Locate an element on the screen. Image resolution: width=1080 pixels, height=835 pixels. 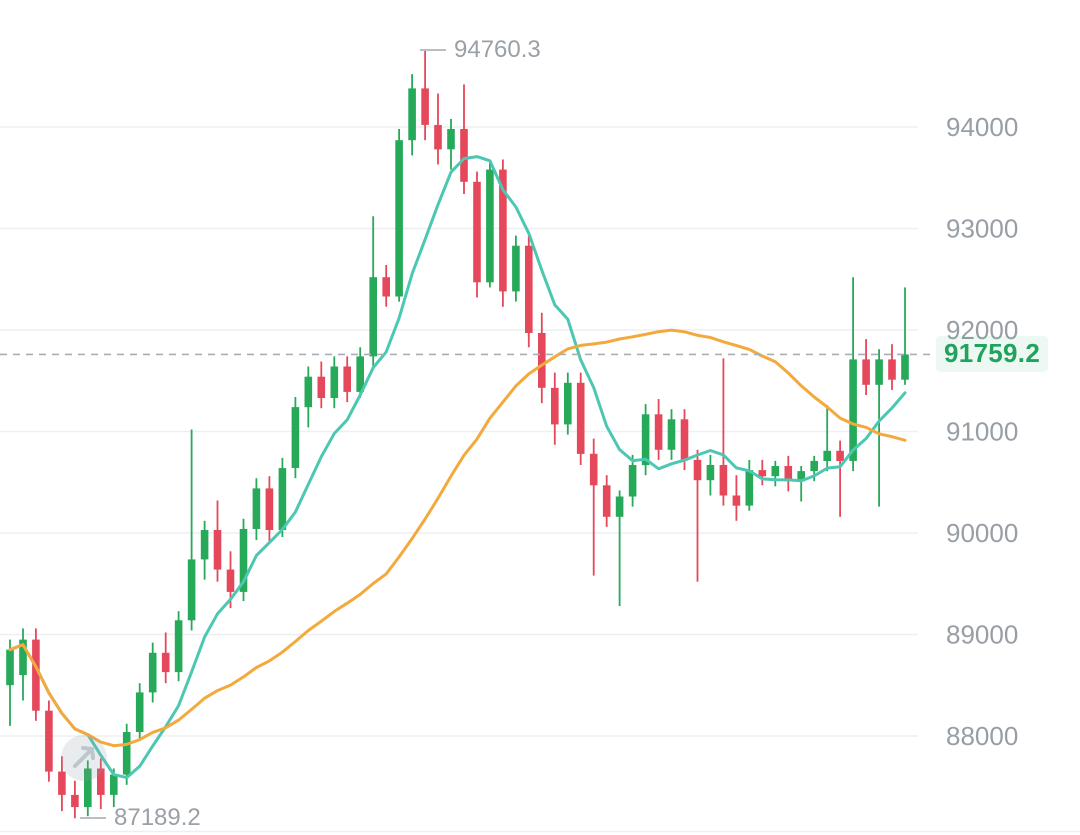
session-high-annotation: 94760.3 is located at coordinates (480, 50).